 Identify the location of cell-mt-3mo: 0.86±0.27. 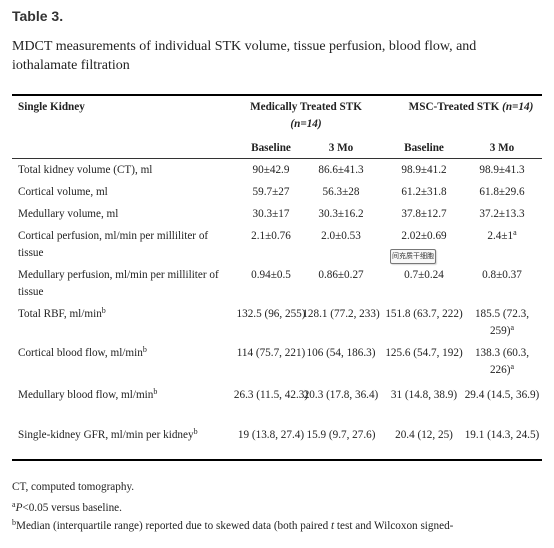
(341, 275).